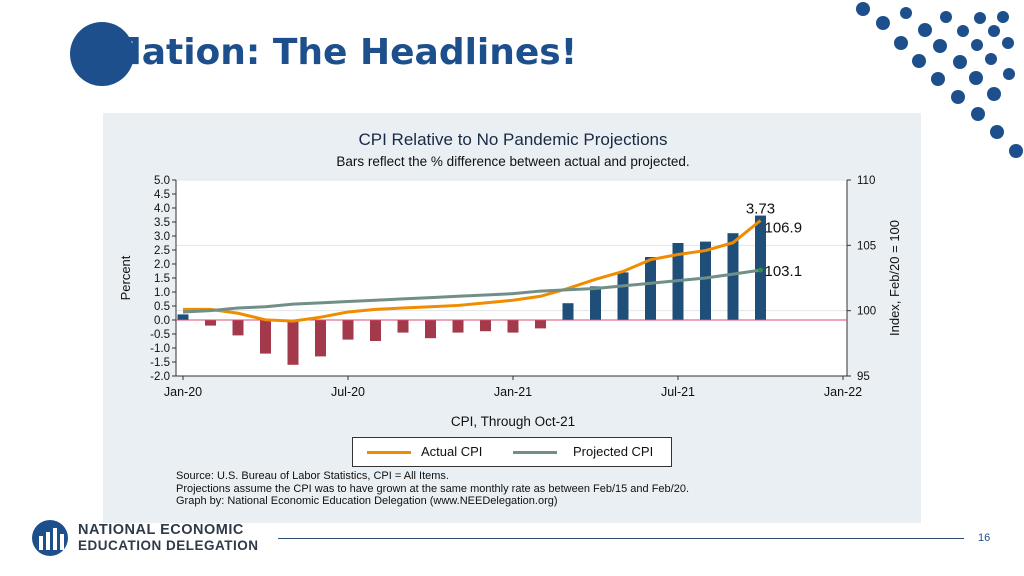 This screenshot has height=576, width=1024. I want to click on y-axis-label-right: Index, Feb/20 = 100, so click(894, 278).